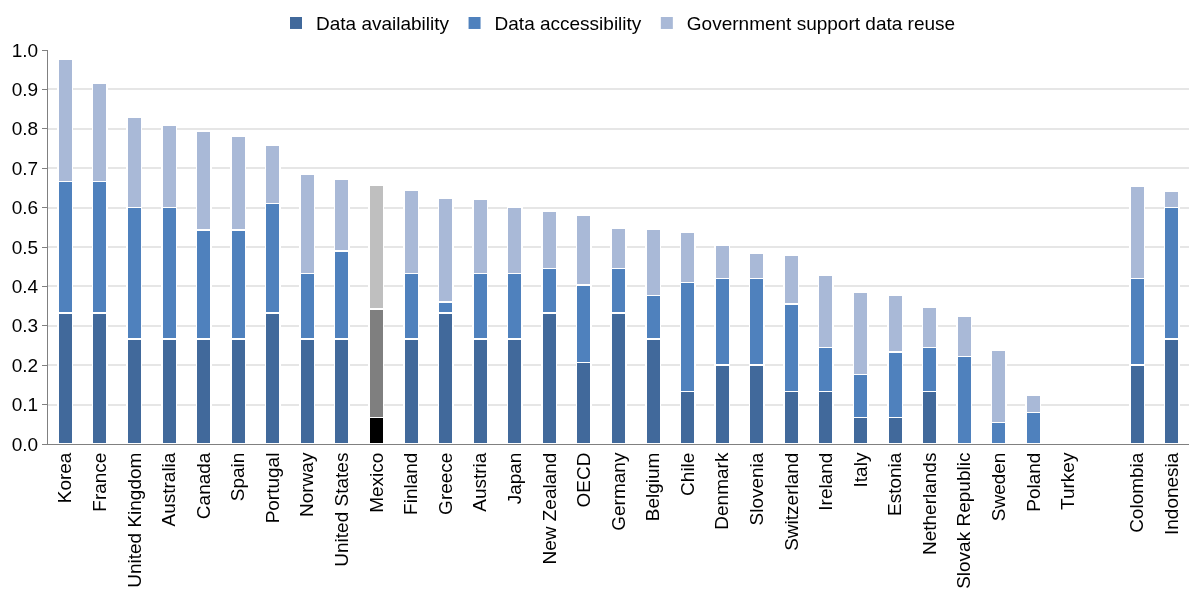 Image resolution: width=1193 pixels, height=614 pixels. What do you see at coordinates (25, 208) in the screenshot?
I see `y-tick-label: 0.6` at bounding box center [25, 208].